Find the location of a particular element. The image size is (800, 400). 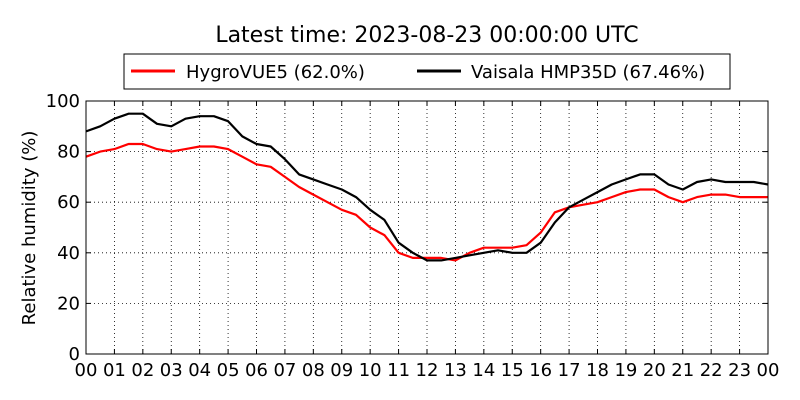

y-tick-label: 100 is located at coordinates (63, 101).